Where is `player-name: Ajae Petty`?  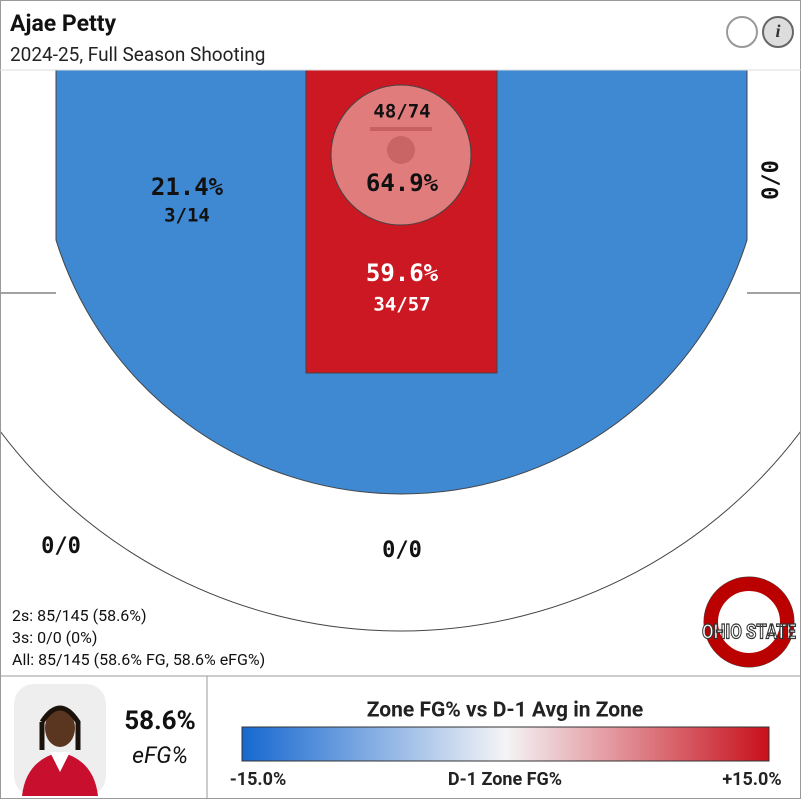
player-name: Ajae Petty is located at coordinates (63, 23).